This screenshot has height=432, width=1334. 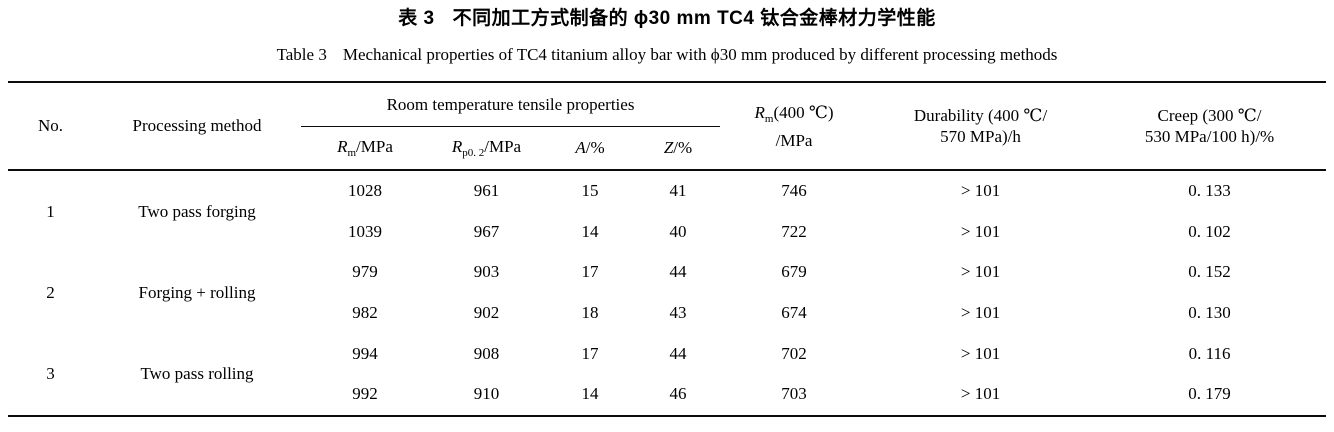 What do you see at coordinates (1209, 126) in the screenshot?
I see `col-header-creep: Creep (300 ℃/ 530 MPa/100 h)/%` at bounding box center [1209, 126].